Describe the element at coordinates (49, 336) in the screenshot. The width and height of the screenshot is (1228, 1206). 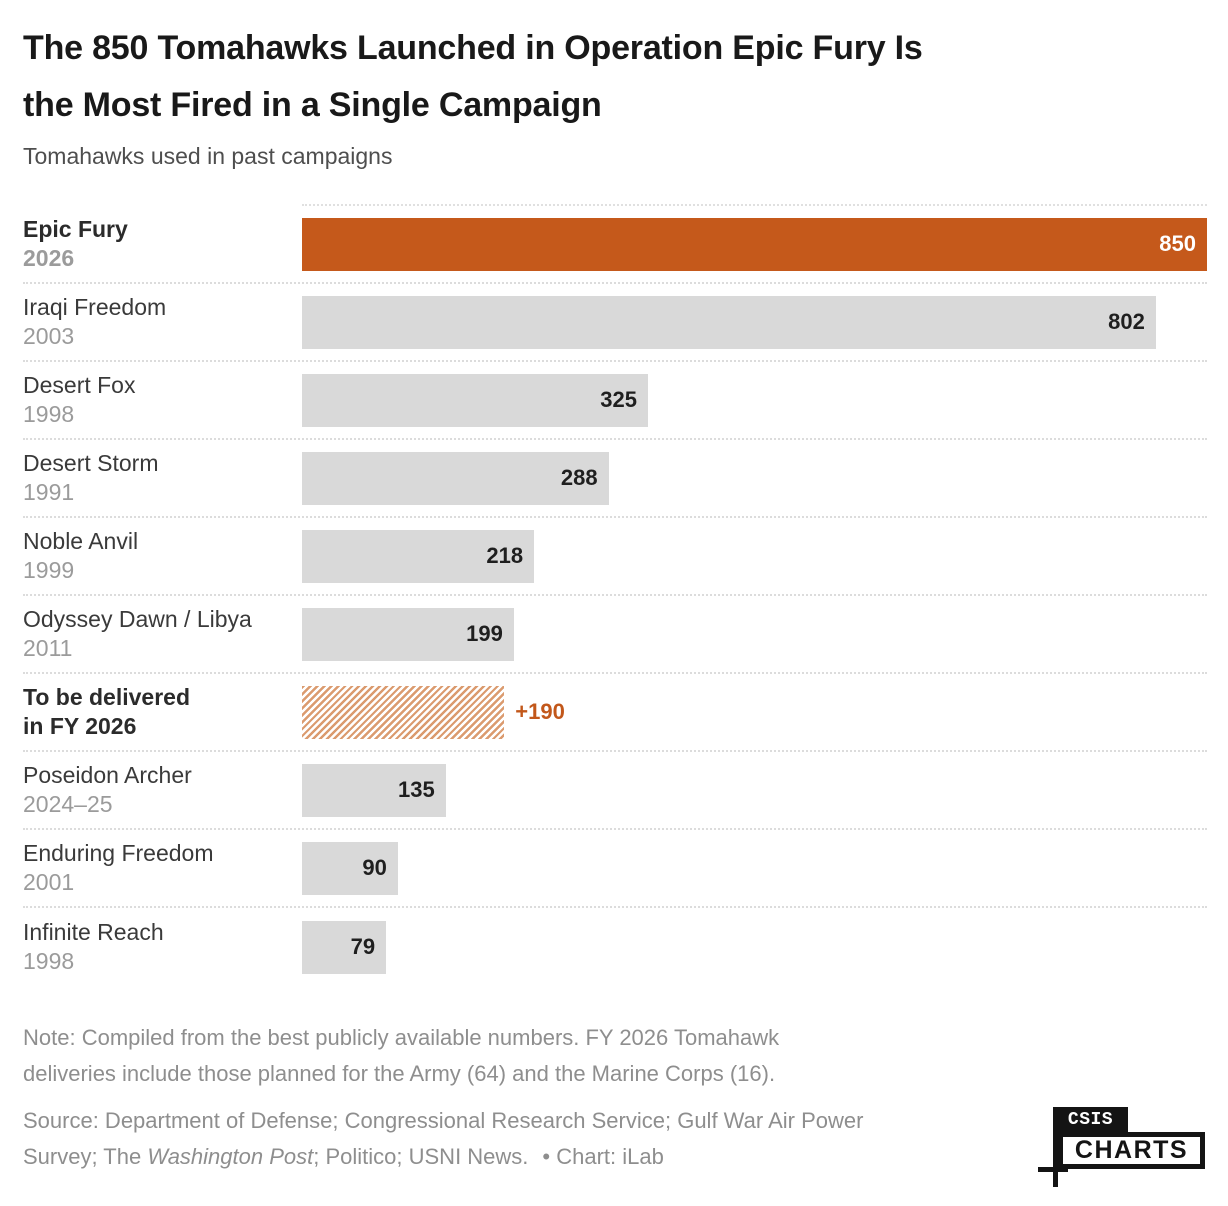
I see `row-sublabel: 2003` at that location.